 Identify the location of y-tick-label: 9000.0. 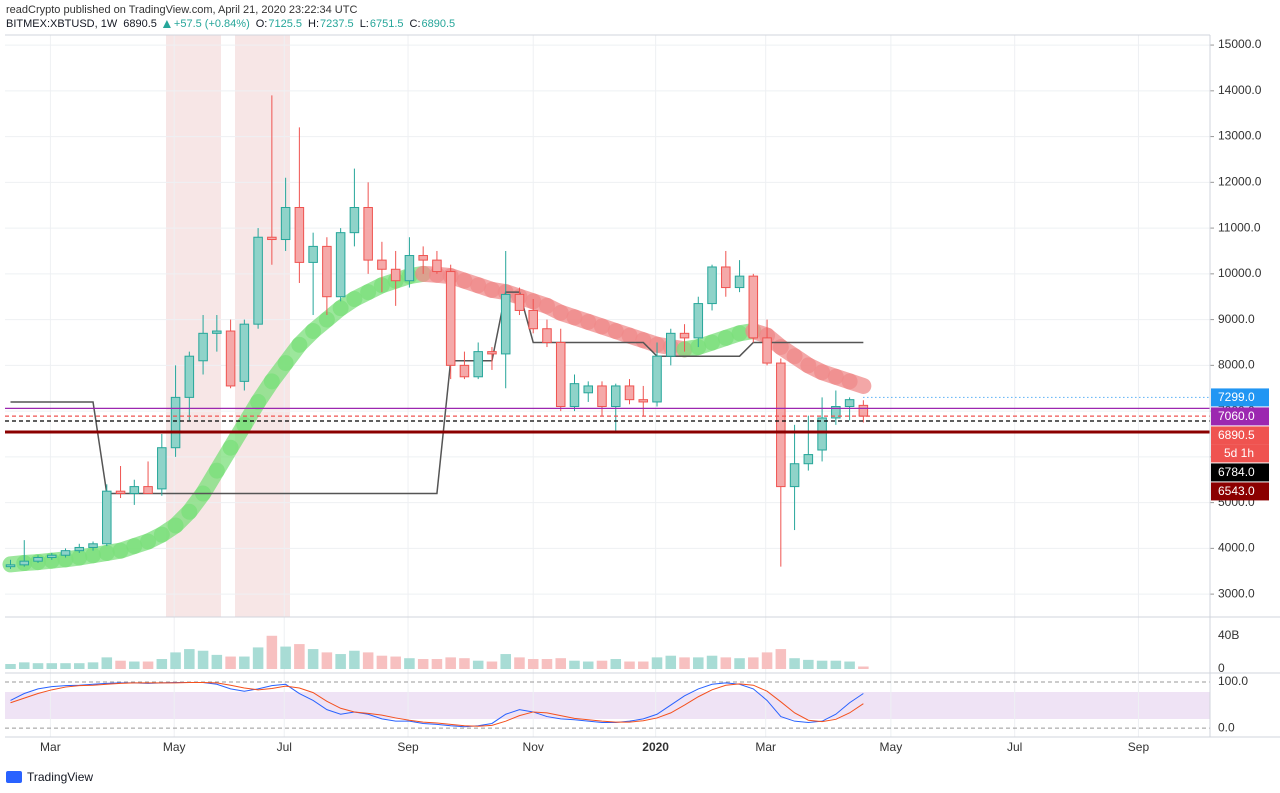
(1236, 319).